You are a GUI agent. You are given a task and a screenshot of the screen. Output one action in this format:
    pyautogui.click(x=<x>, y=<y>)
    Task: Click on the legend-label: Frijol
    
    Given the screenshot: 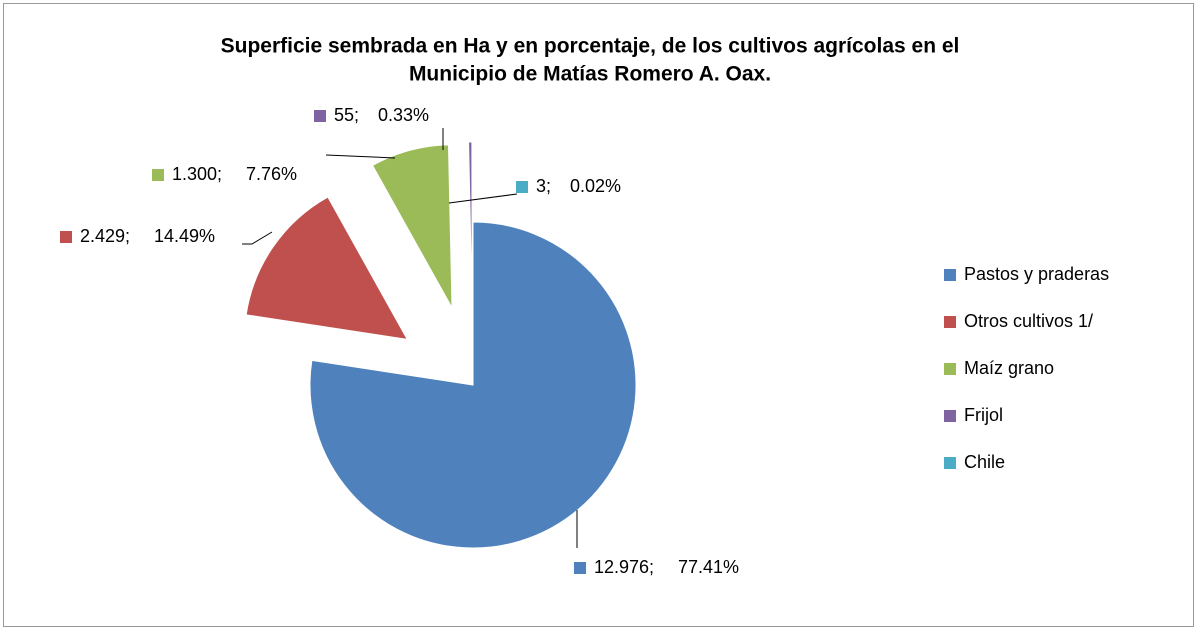 What is the action you would take?
    pyautogui.click(x=983, y=415)
    